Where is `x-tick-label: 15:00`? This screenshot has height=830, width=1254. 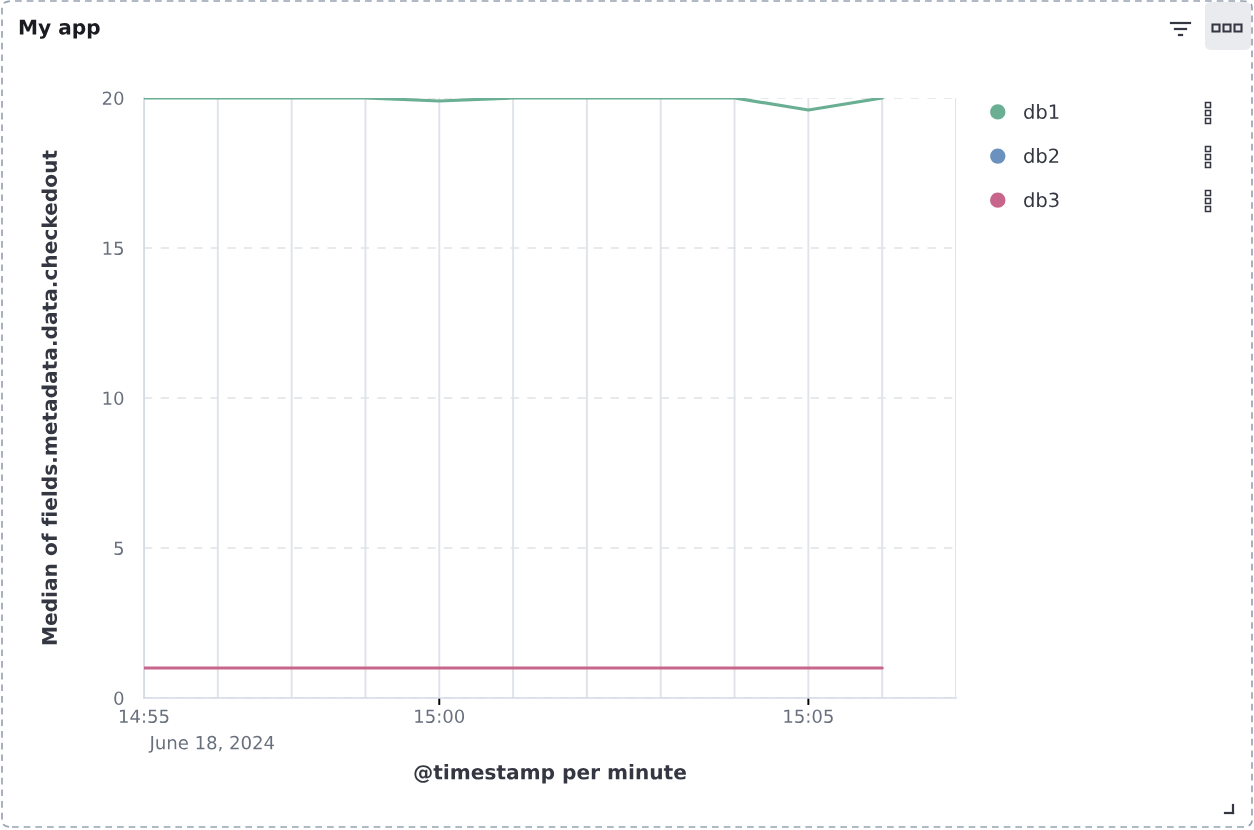
x-tick-label: 15:00 is located at coordinates (440, 716).